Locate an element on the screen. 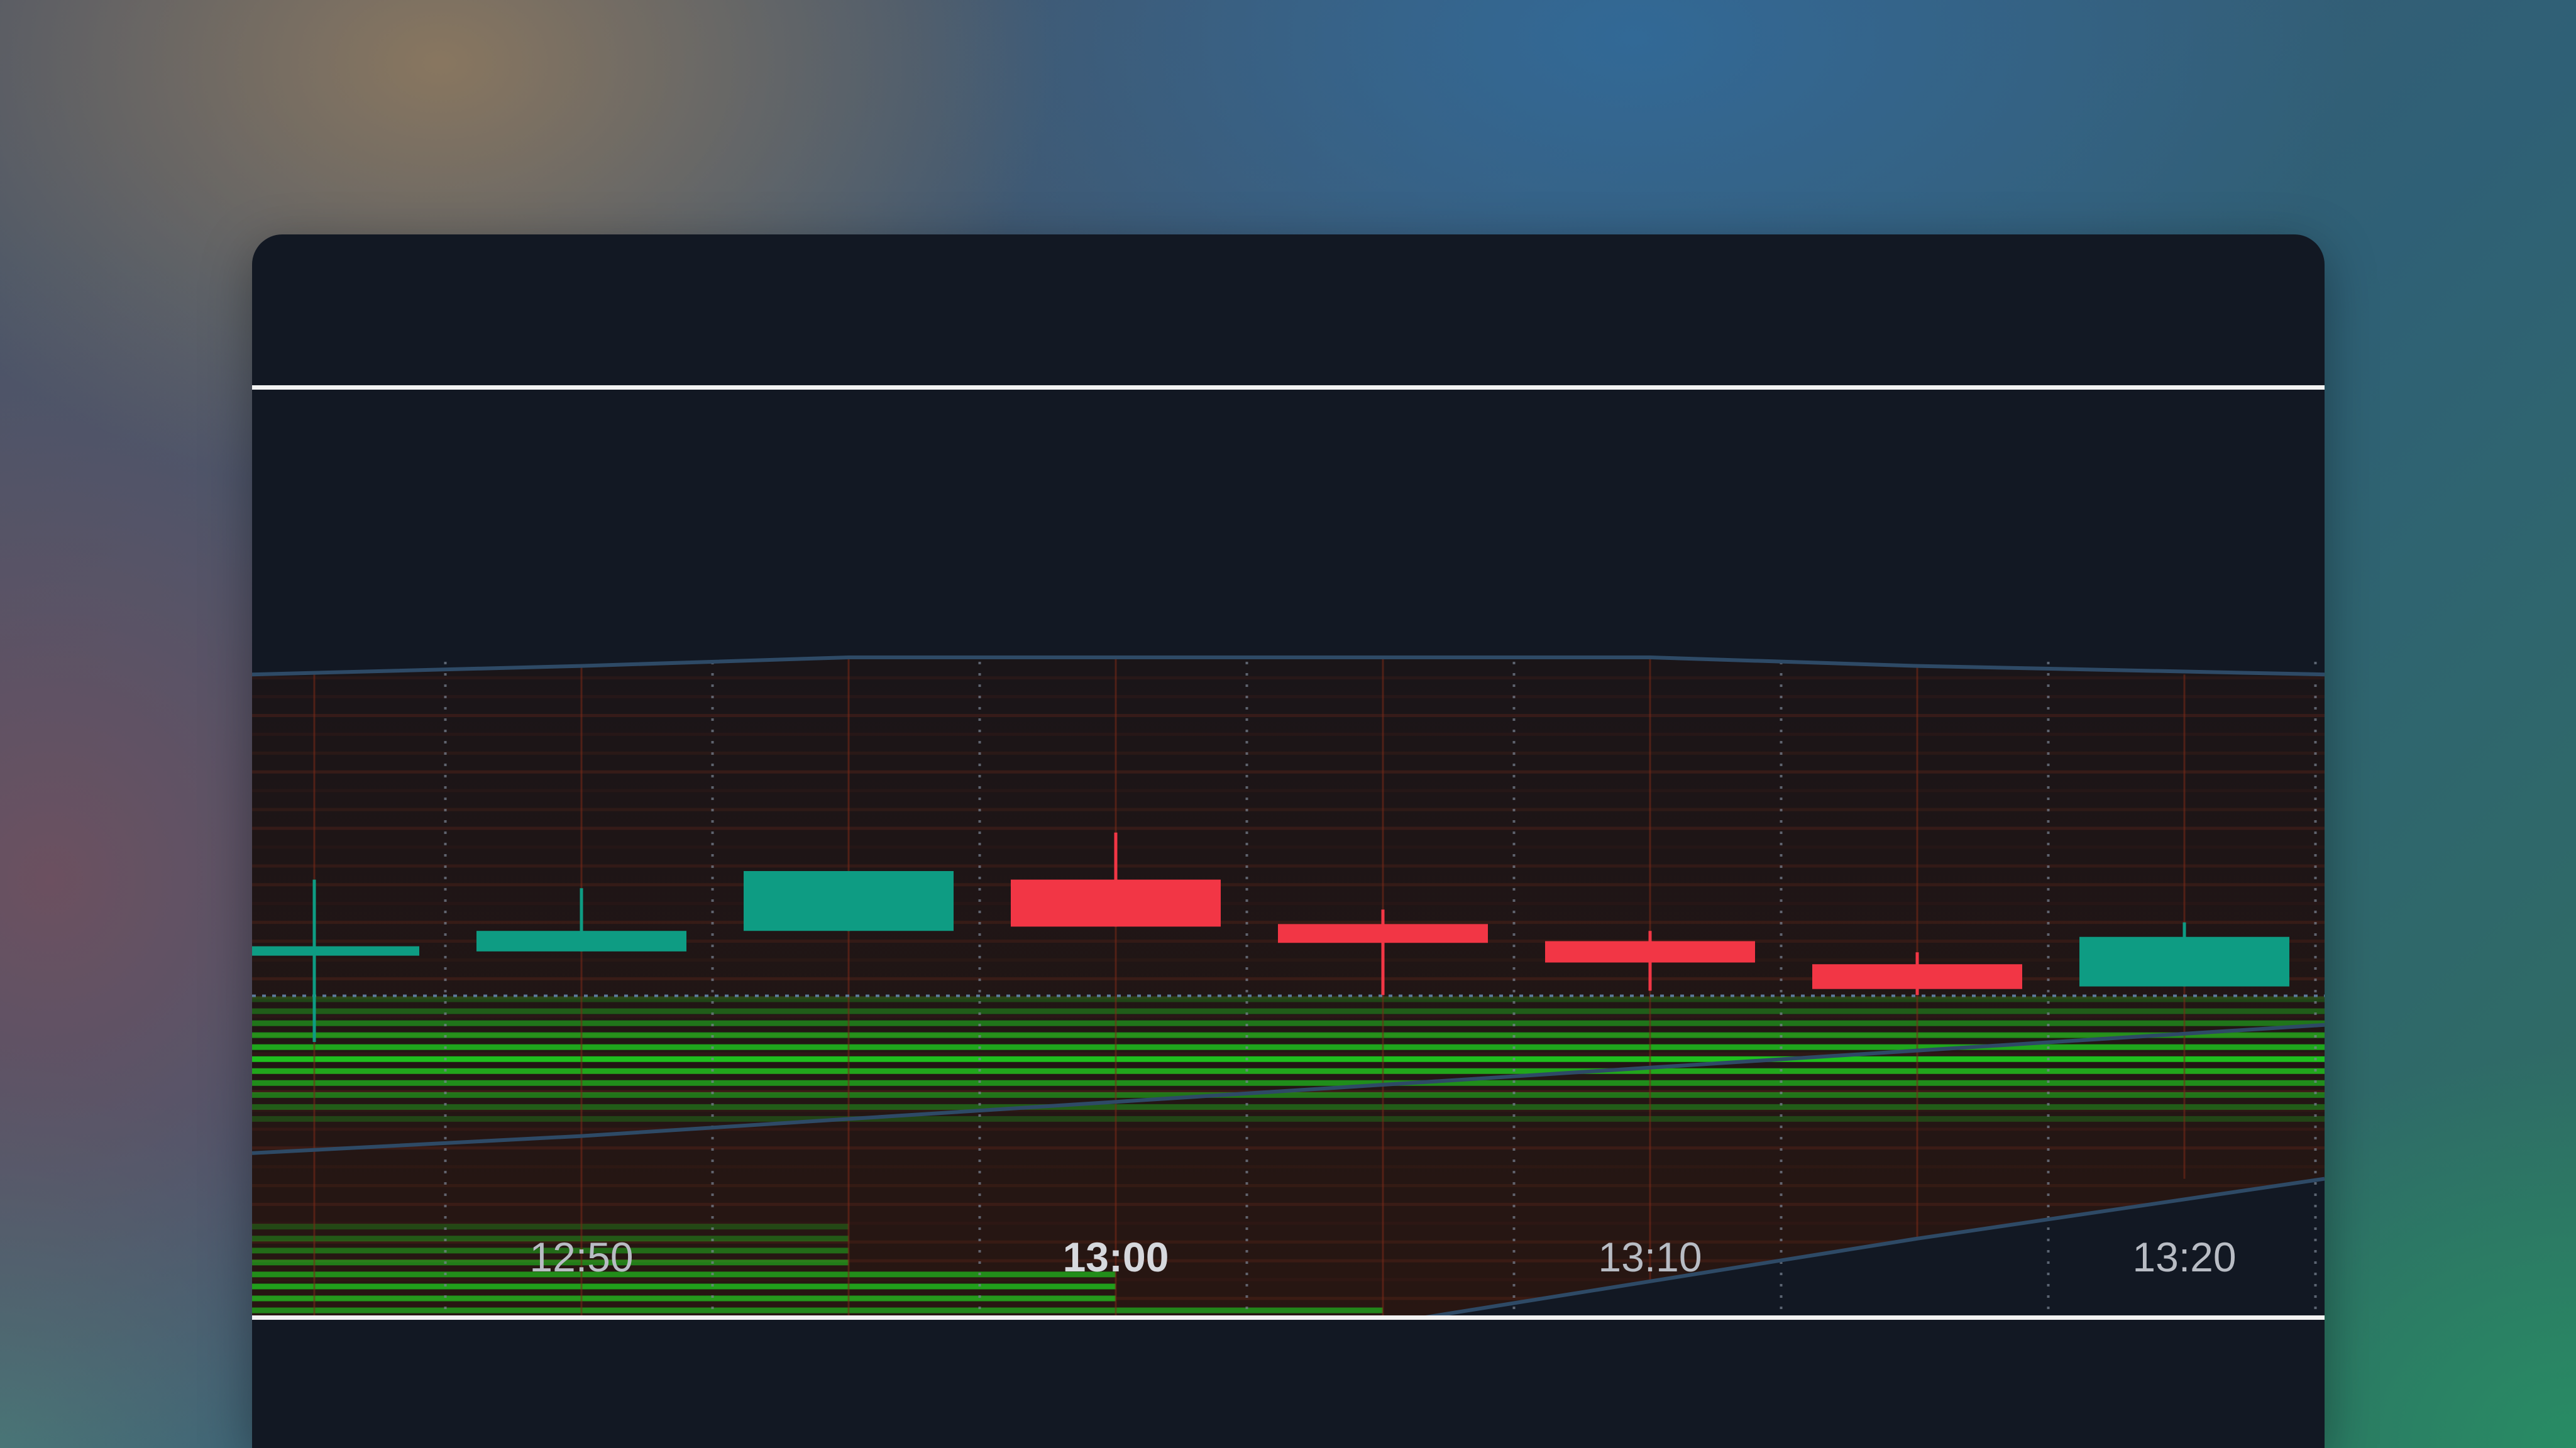  below-envelope-fill is located at coordinates (1289, 1246).